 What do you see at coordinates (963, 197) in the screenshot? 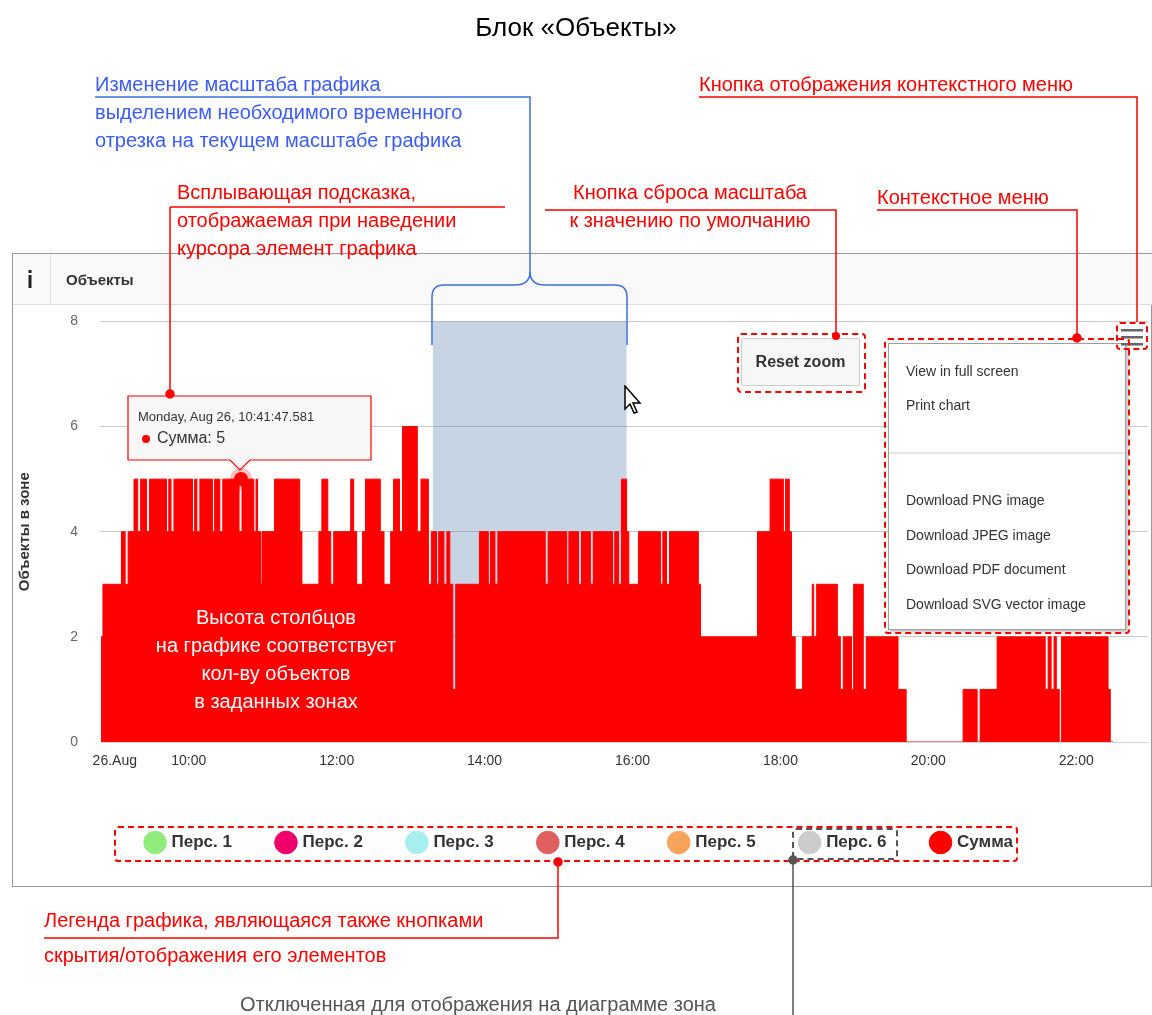
I see `text: Контекстное меню` at bounding box center [963, 197].